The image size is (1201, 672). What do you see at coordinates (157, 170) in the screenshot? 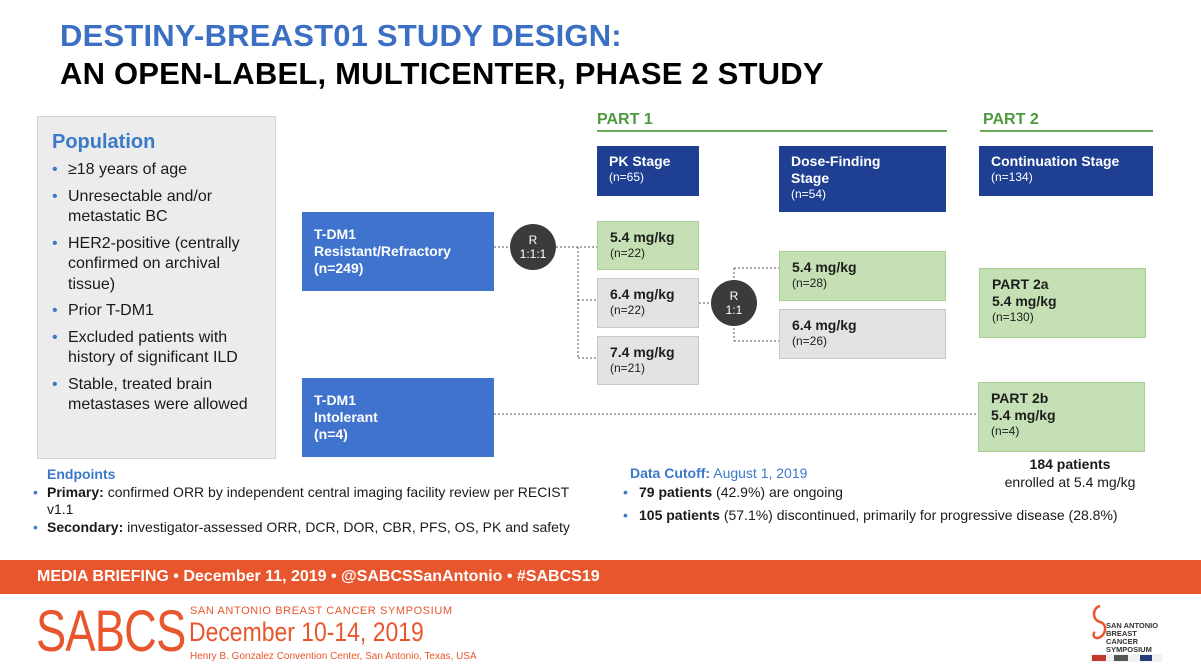
I see `list-item: • ≥18 years of age` at bounding box center [157, 170].